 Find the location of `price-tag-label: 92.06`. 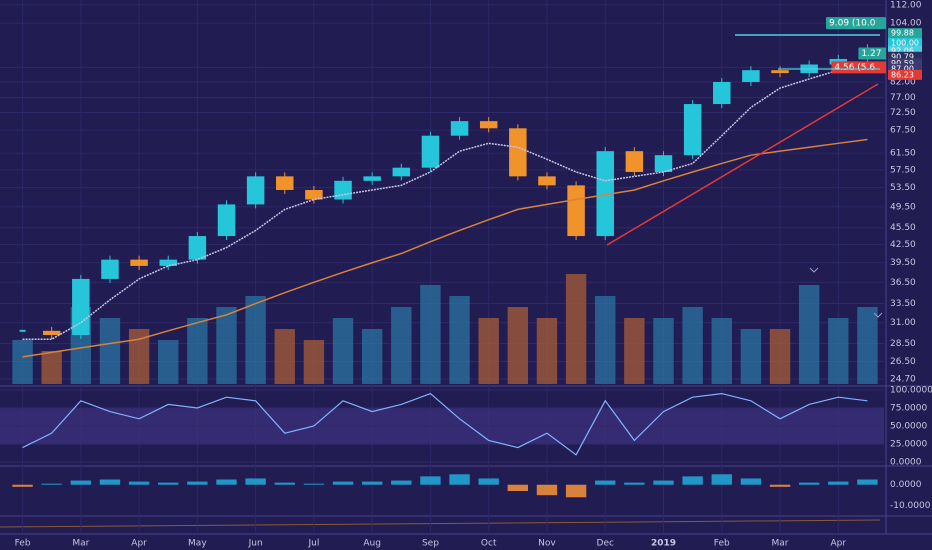

price-tag-label: 92.06 is located at coordinates (902, 50).